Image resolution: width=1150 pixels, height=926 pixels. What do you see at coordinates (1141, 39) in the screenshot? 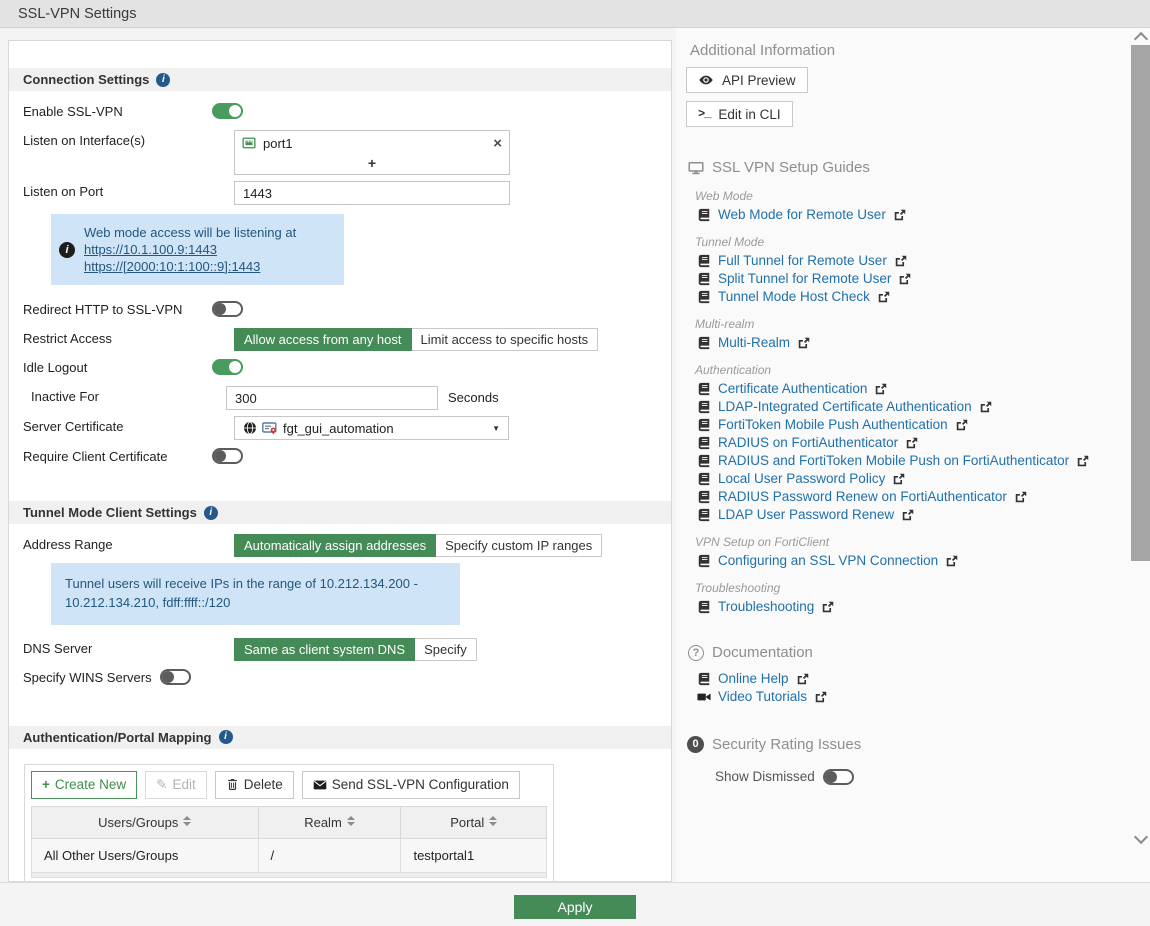
I see `scroll-up-icon` at bounding box center [1141, 39].